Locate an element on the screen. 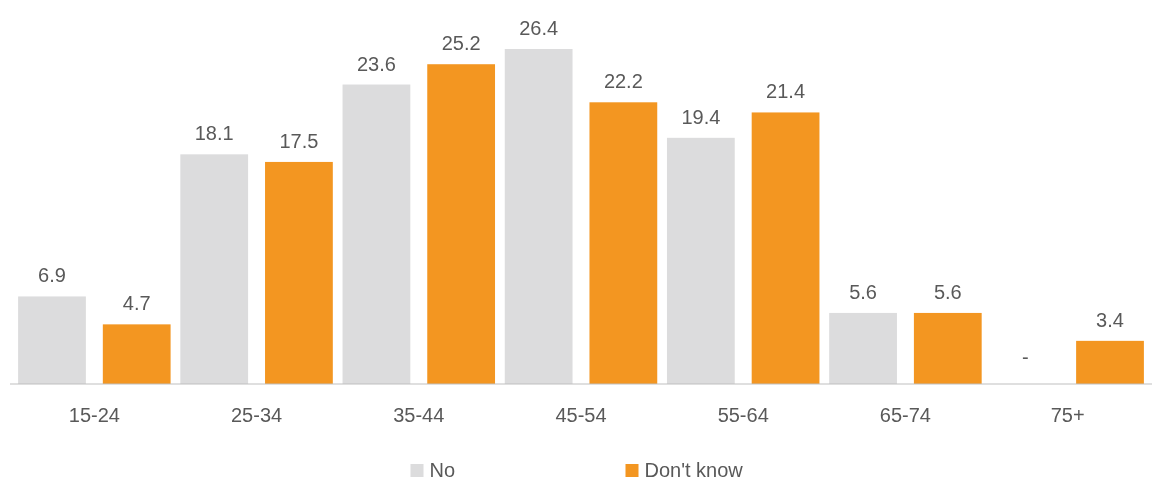 The image size is (1156, 488). x-tick-label: 45-54 is located at coordinates (581, 415).